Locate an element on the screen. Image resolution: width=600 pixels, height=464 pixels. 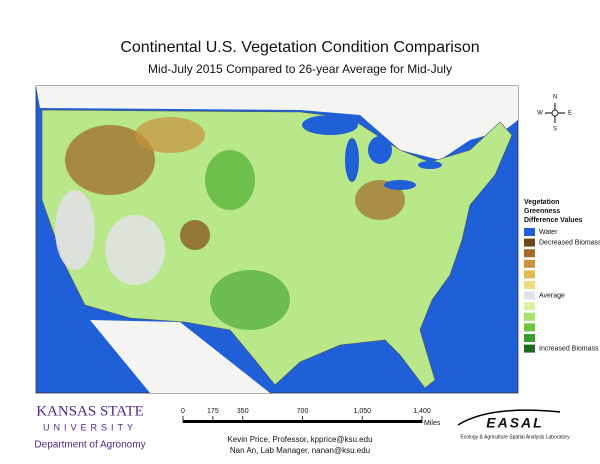
legend-label: Increased Biomass is located at coordinates (569, 348).